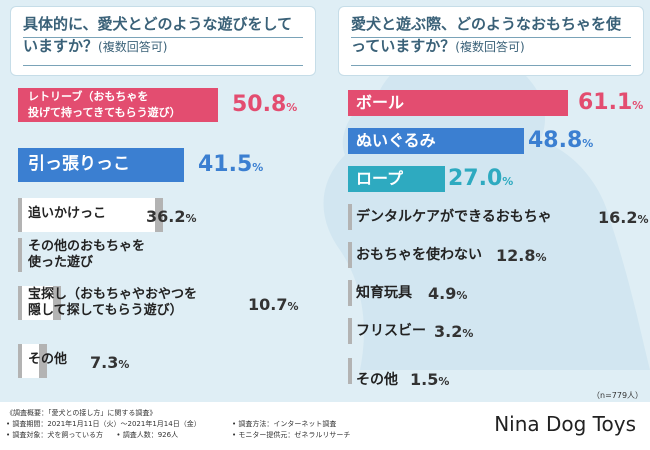  Describe the element at coordinates (486, 35) in the screenshot. I see `right-title-text: 愛犬と遊ぶ際、どのようなおもちゃを使っていますか？` at that location.